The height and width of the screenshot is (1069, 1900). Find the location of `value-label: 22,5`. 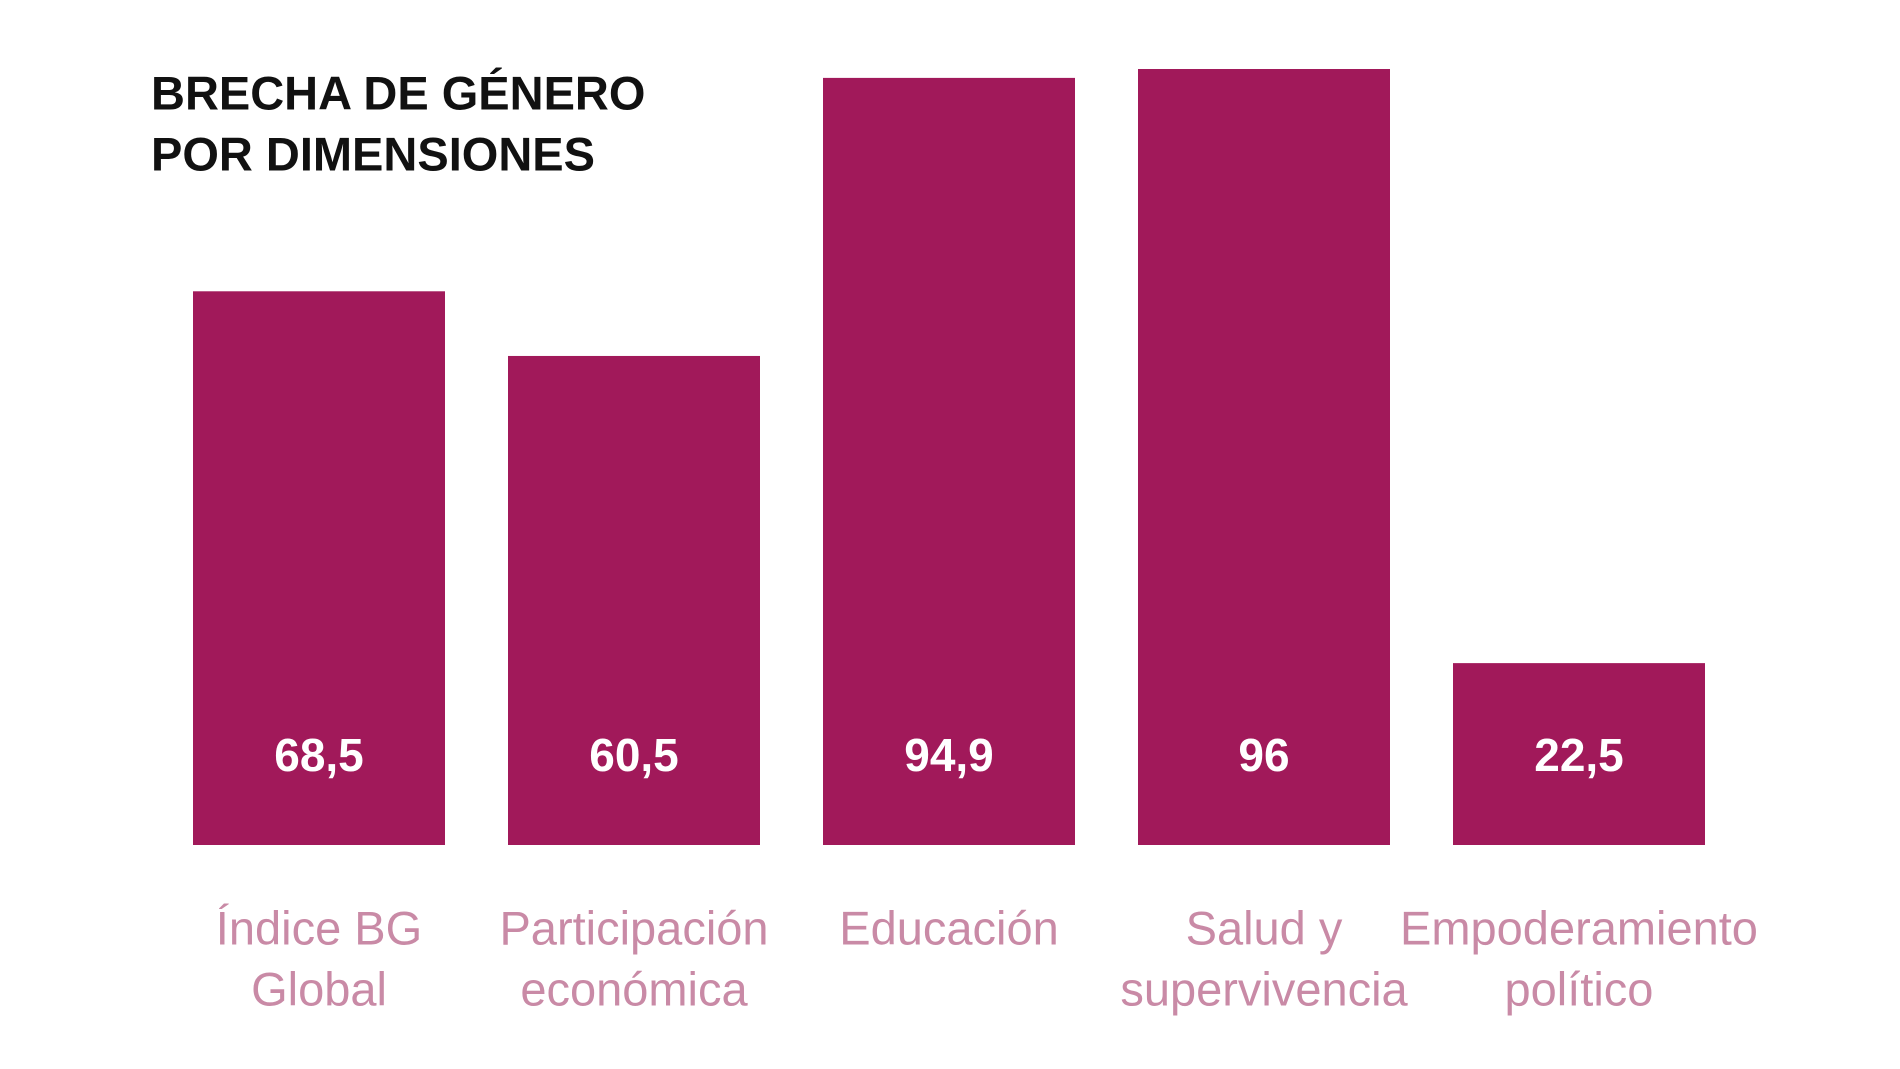

value-label: 22,5 is located at coordinates (1579, 755).